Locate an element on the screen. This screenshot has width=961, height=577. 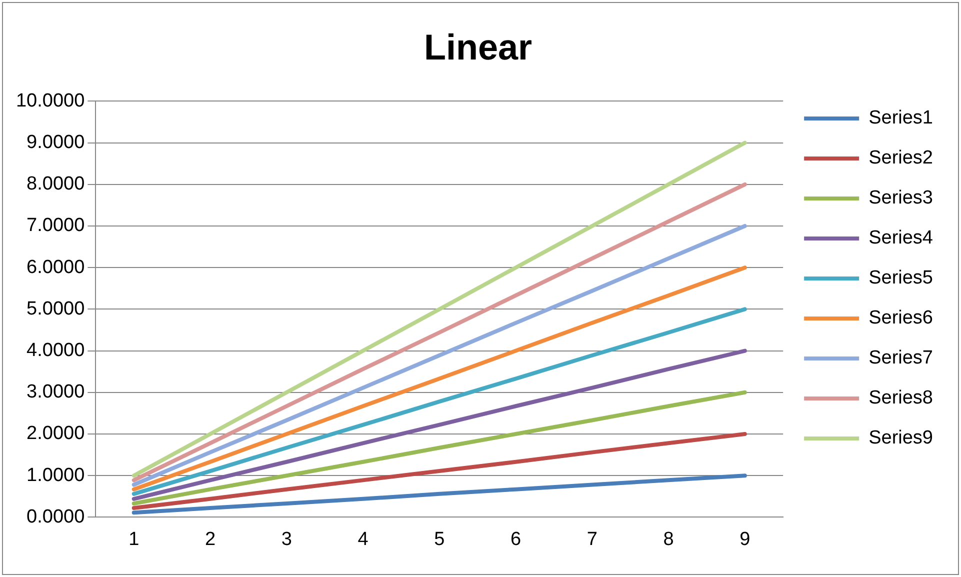
legend-label: Series3 is located at coordinates (900, 198).